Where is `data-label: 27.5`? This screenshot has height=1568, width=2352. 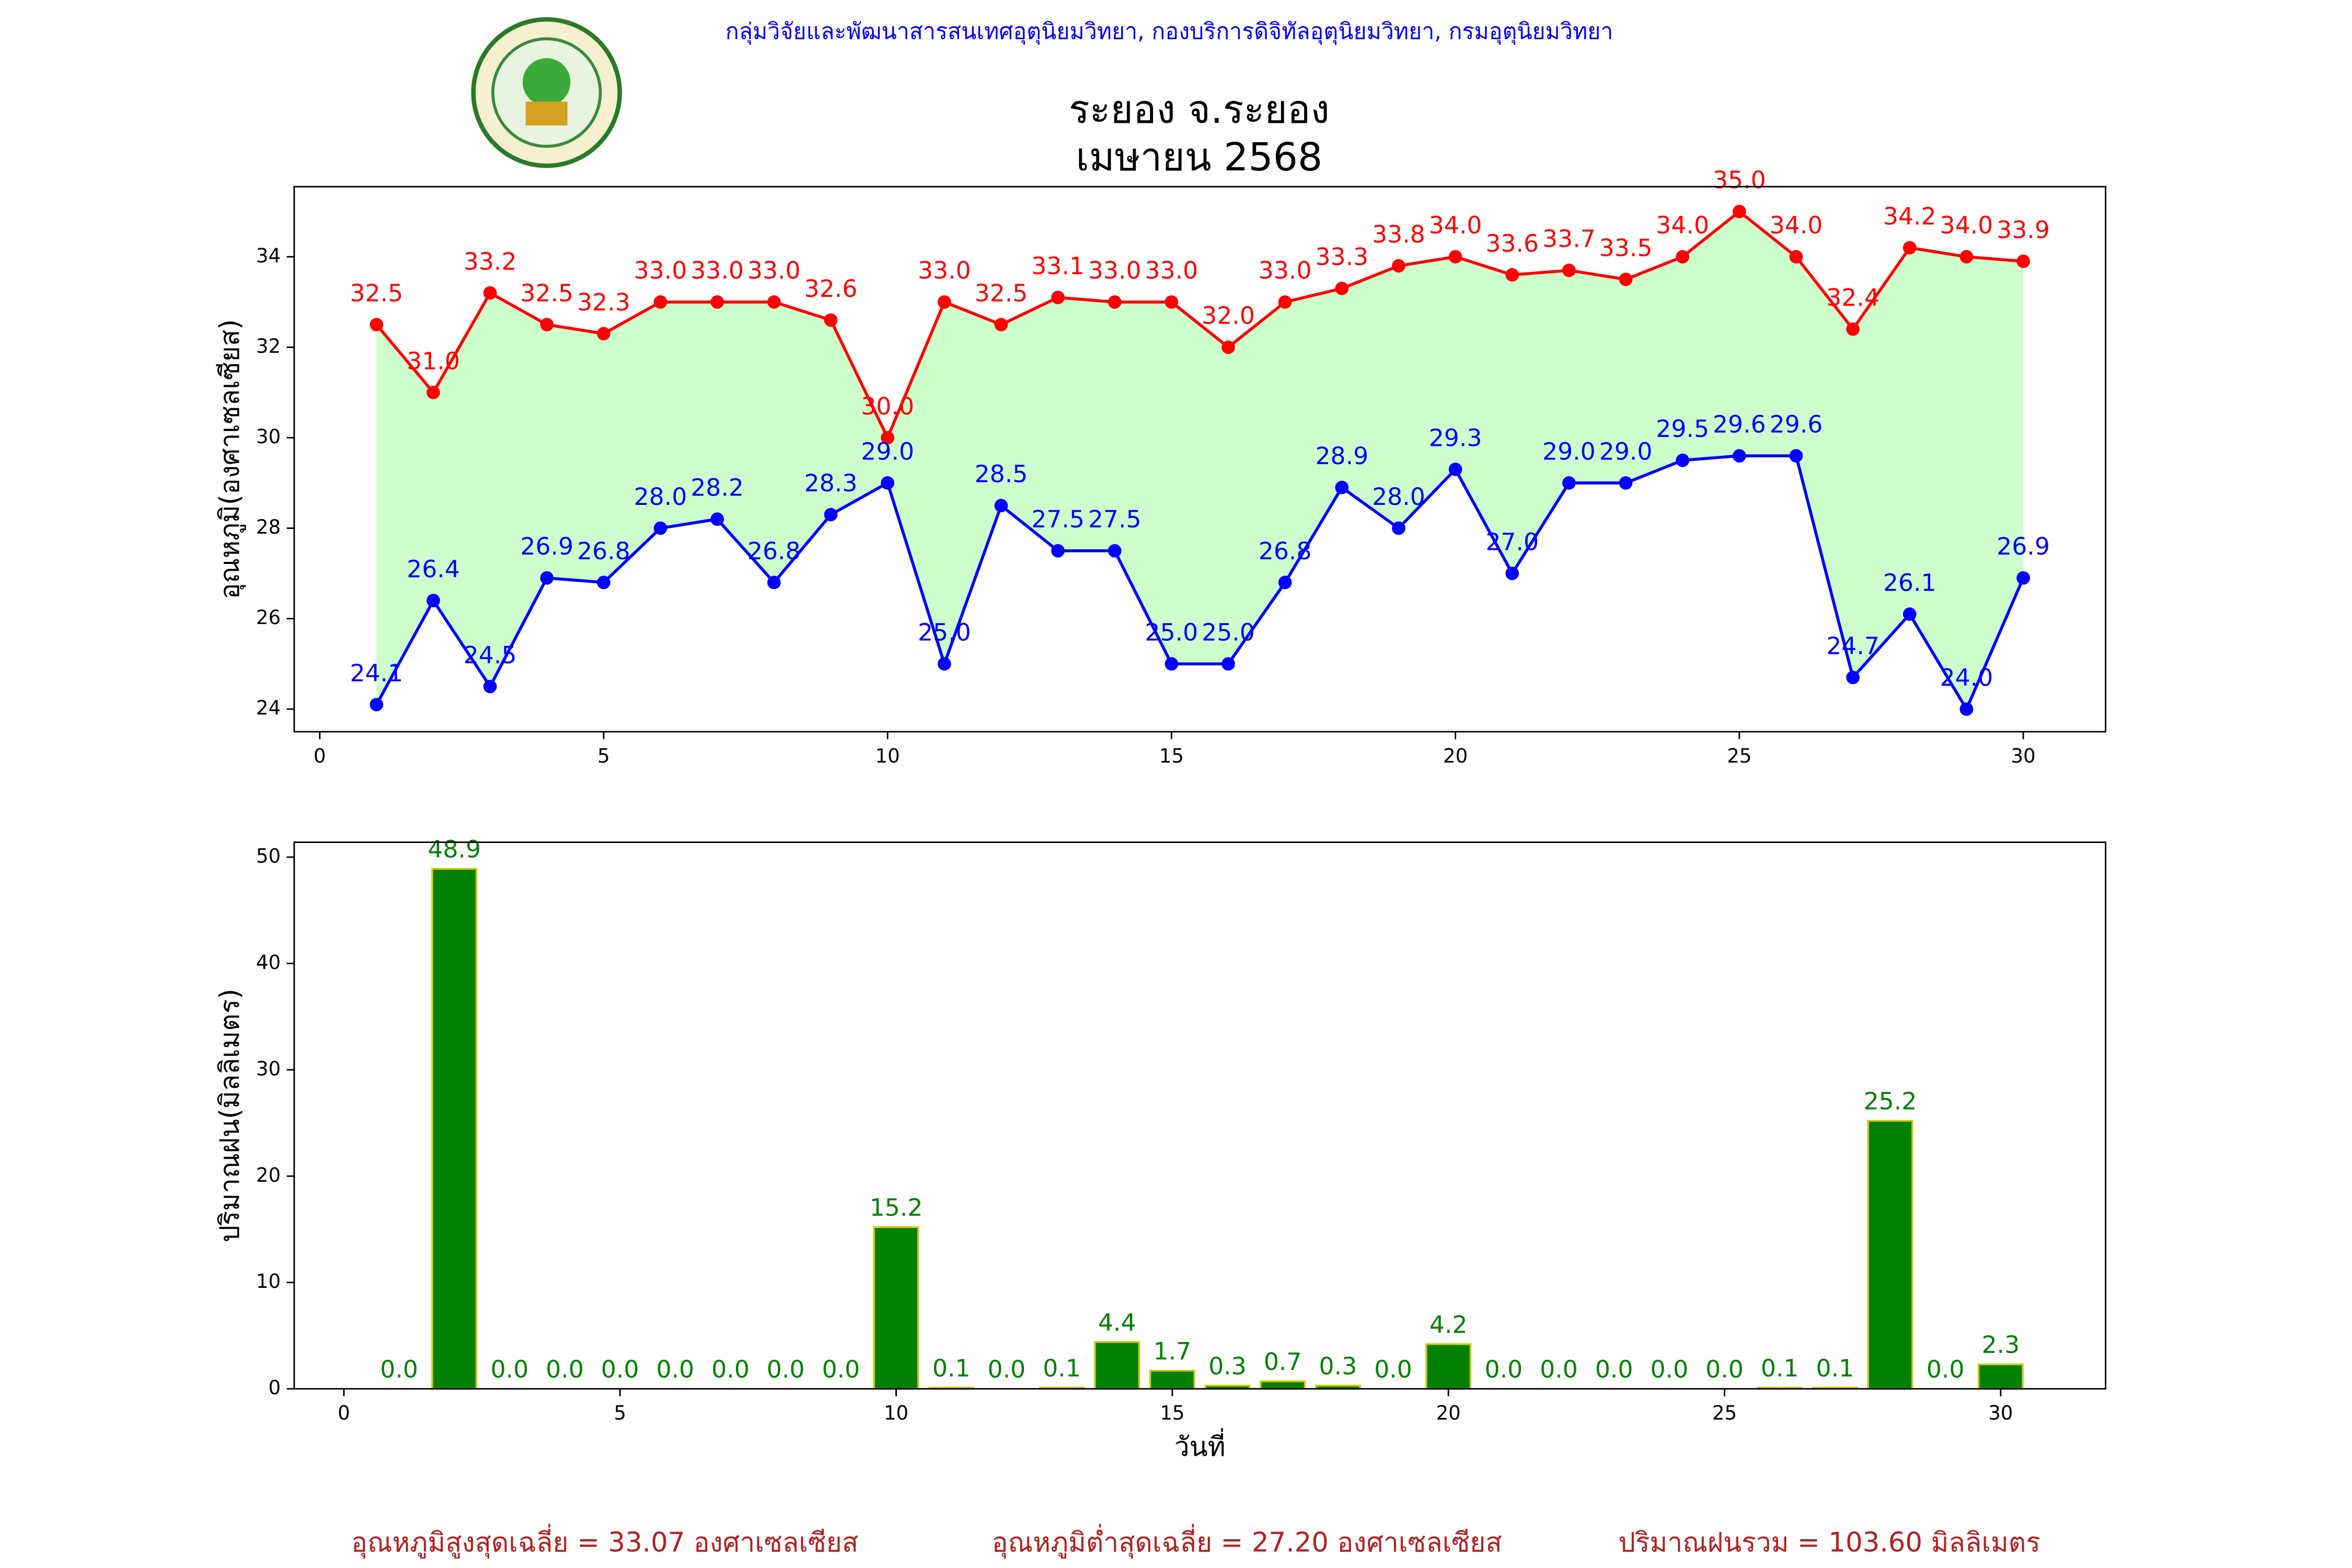 data-label: 27.5 is located at coordinates (1115, 519).